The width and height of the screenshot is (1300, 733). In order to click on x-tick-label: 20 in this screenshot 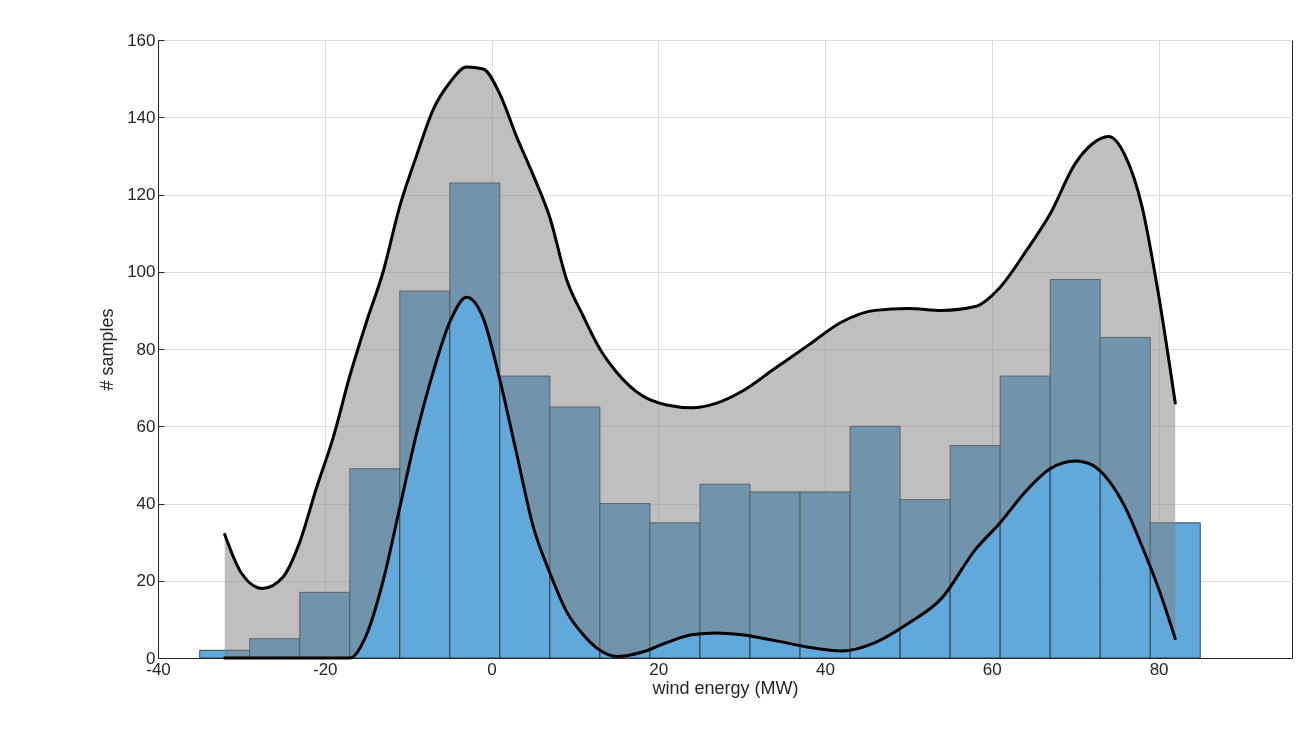, I will do `click(659, 669)`.